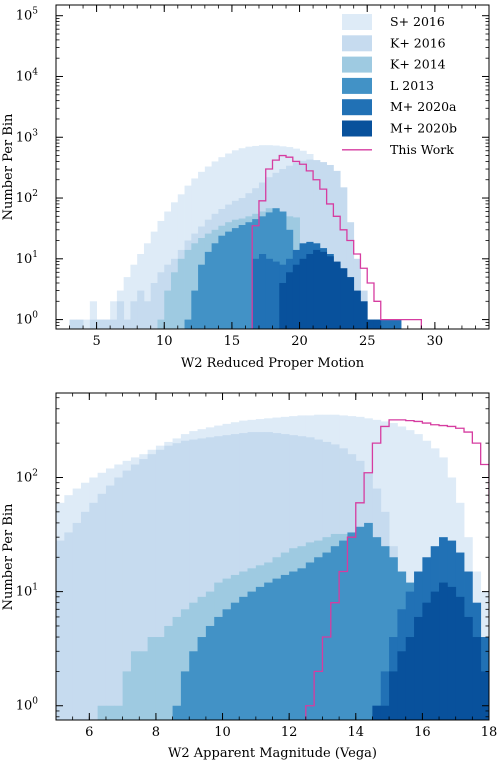 The width and height of the screenshot is (497, 765). Describe the element at coordinates (399, 107) in the screenshot. I see `legend-item-m-2020a: M+ 2020a` at that location.